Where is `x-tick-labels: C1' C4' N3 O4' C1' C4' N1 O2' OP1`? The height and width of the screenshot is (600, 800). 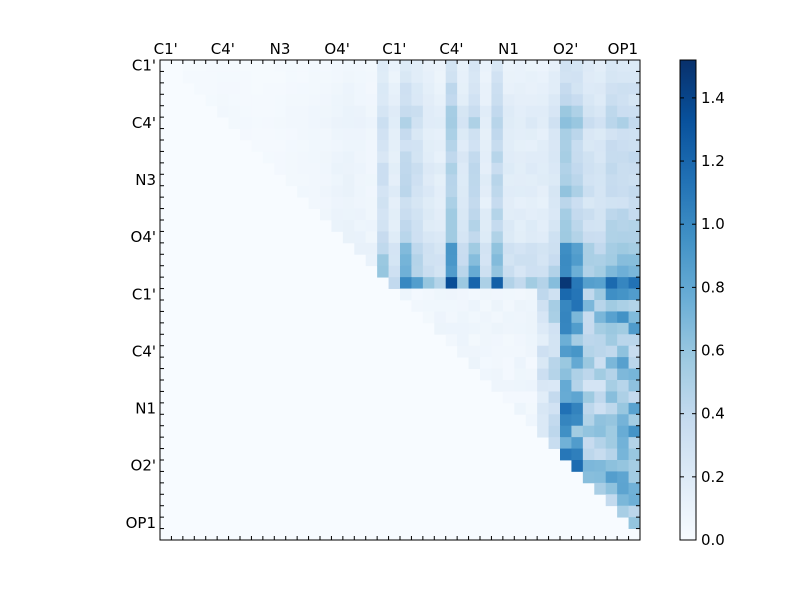
x-tick-labels: C1' C4' N3 O4' C1' C4' N1 O2' OP1 is located at coordinates (396, 49).